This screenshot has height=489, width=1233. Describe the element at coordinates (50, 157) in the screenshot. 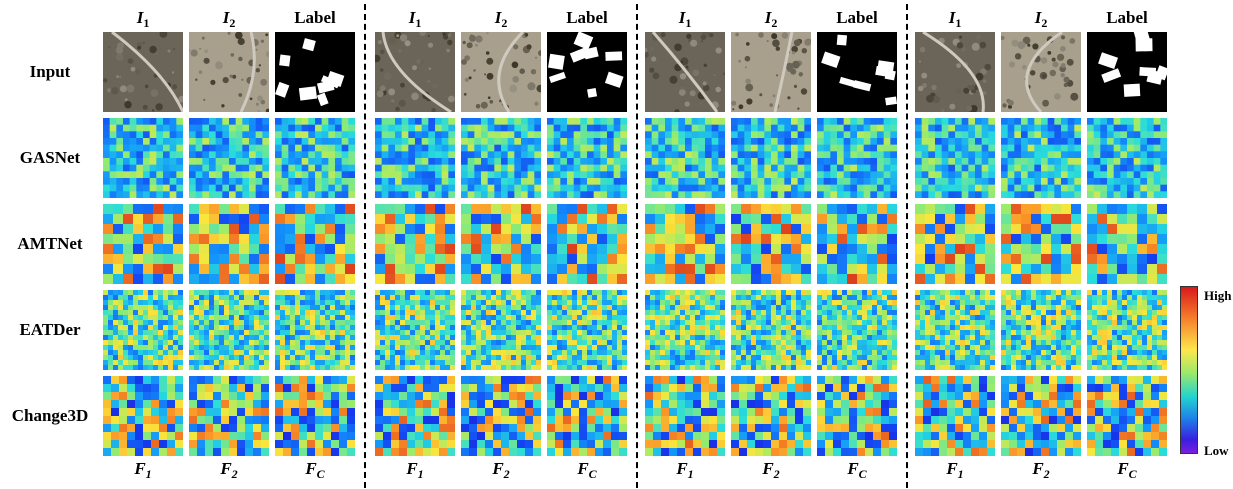

I see `row-label-gasnet: GASNet` at that location.